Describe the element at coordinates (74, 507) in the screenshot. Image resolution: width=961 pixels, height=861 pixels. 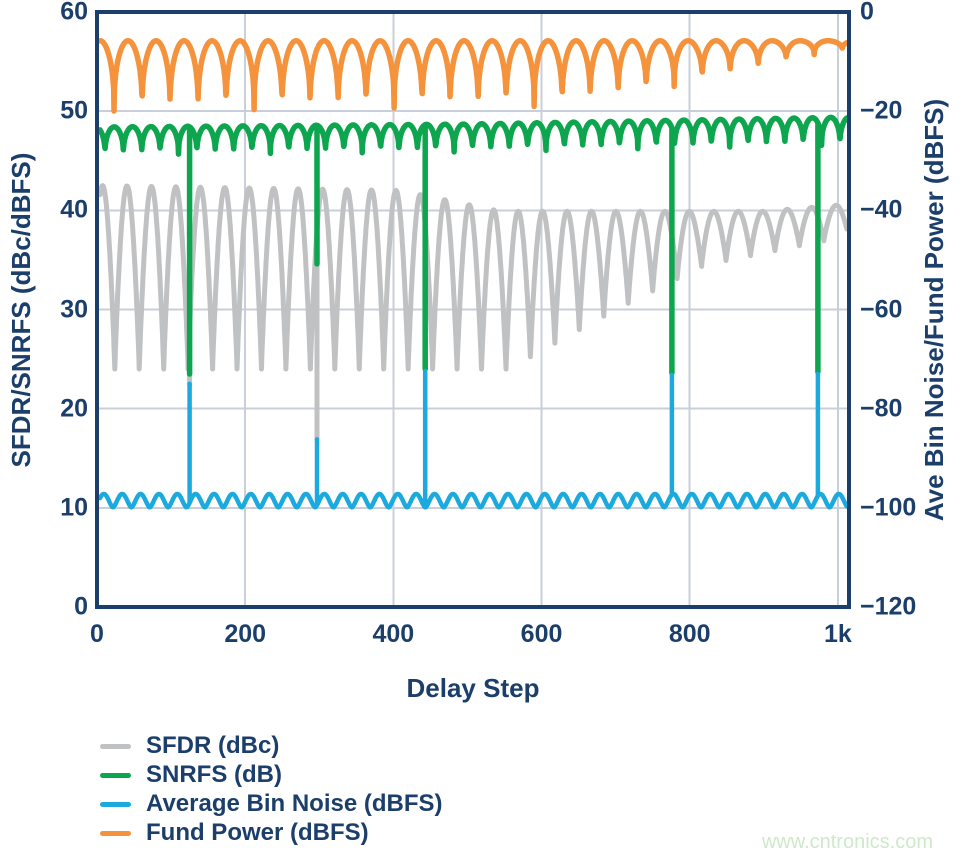
I see `y-left-tick-10: 10` at that location.